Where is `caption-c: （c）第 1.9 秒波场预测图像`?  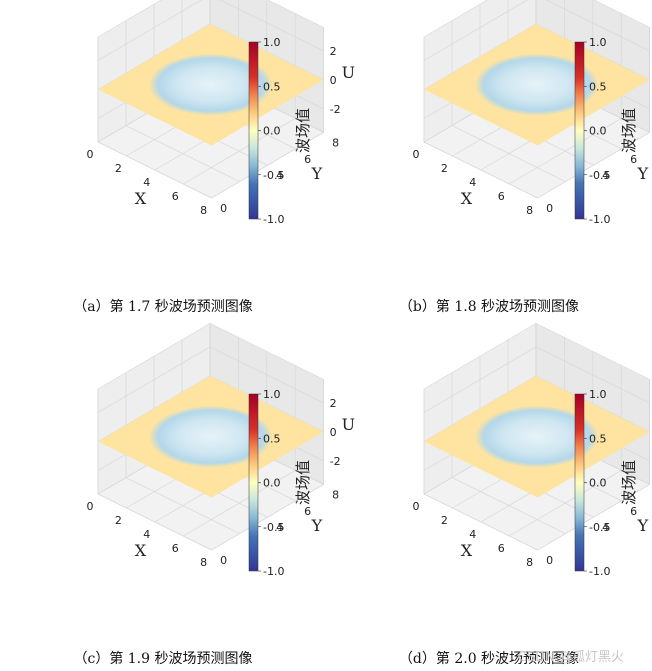 caption-c: （c）第 1.9 秒波场预测图像 is located at coordinates (163, 659).